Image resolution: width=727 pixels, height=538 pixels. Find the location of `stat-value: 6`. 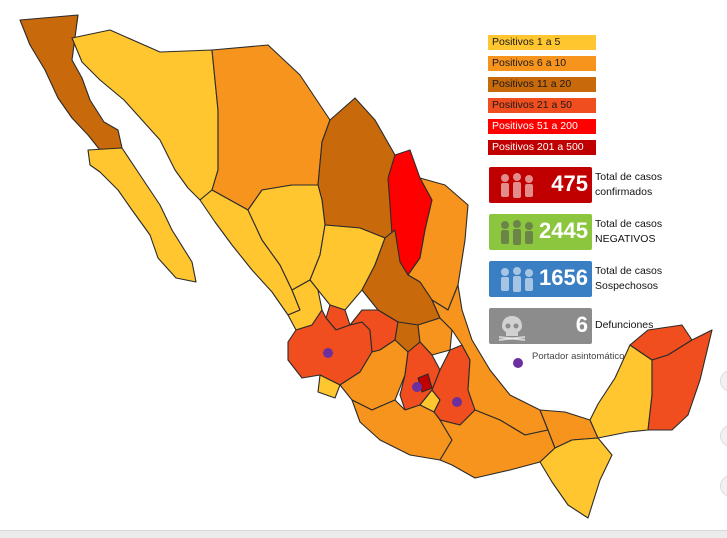

stat-value: 6 is located at coordinates (581, 324).